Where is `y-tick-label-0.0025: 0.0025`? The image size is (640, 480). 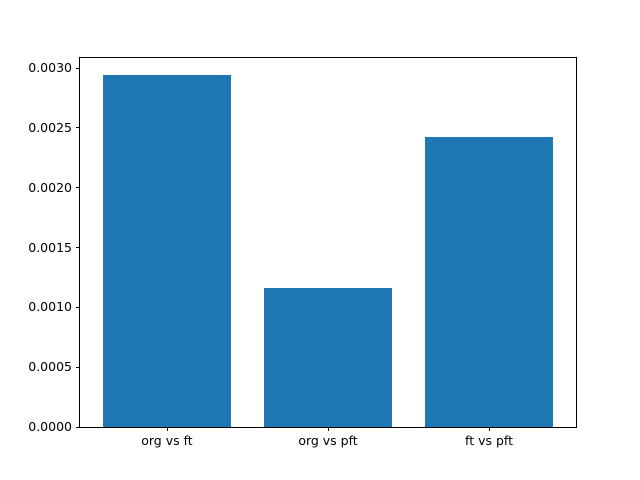
y-tick-label-0.0025: 0.0025 is located at coordinates (50, 127).